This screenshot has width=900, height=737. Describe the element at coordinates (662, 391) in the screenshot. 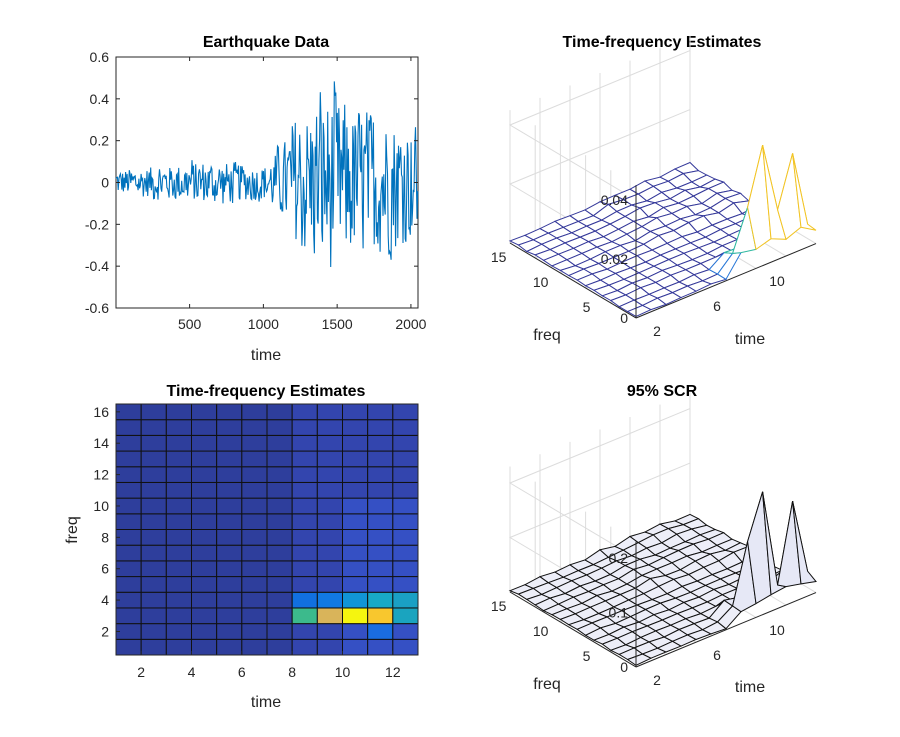

I see `chart-title: 95% SCR` at that location.